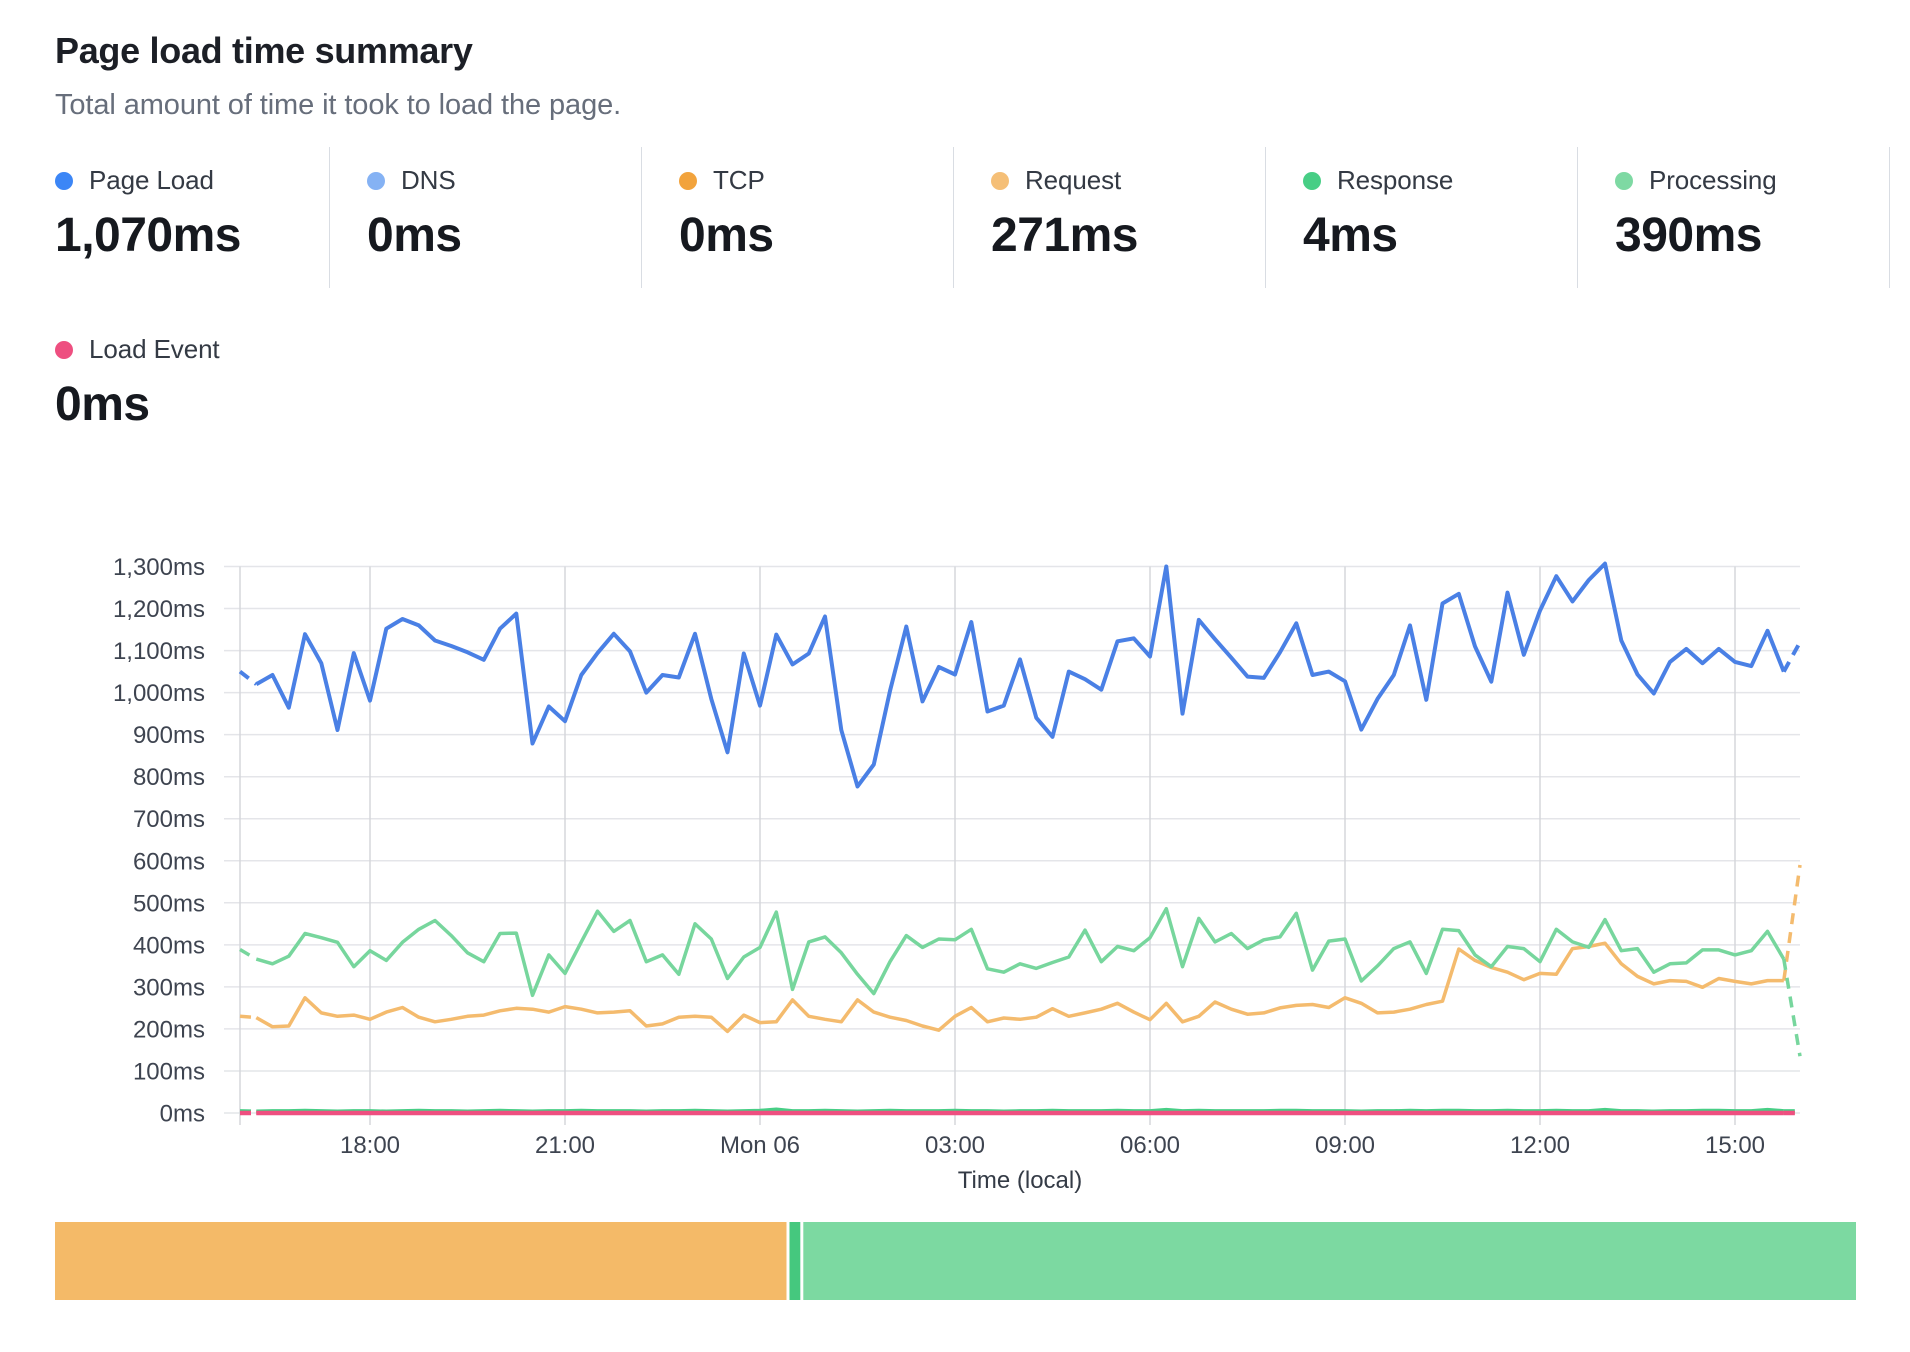 Image resolution: width=1910 pixels, height=1352 pixels. Describe the element at coordinates (1688, 235) in the screenshot. I see `stat-value: 390ms` at that location.